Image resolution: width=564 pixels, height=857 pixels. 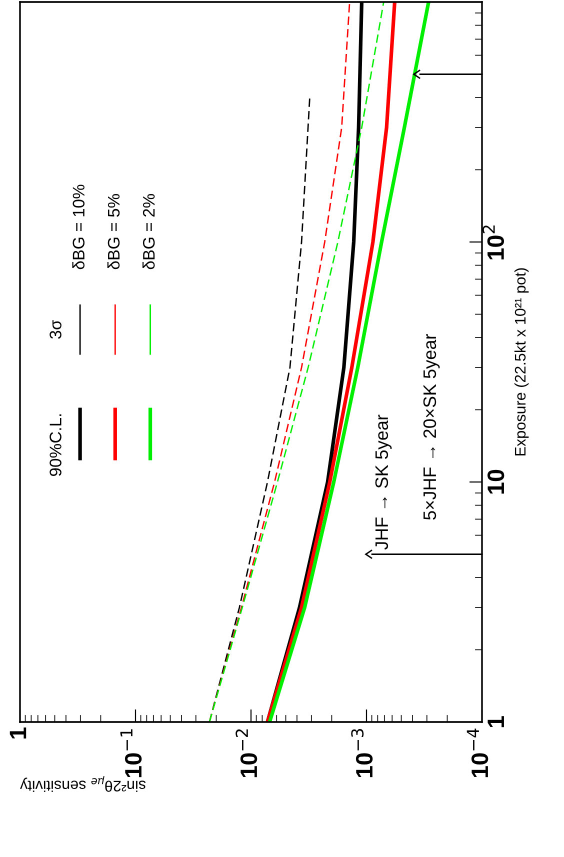 I want to click on ref-line-label: JHF → SK 5year, so click(x=383, y=482).